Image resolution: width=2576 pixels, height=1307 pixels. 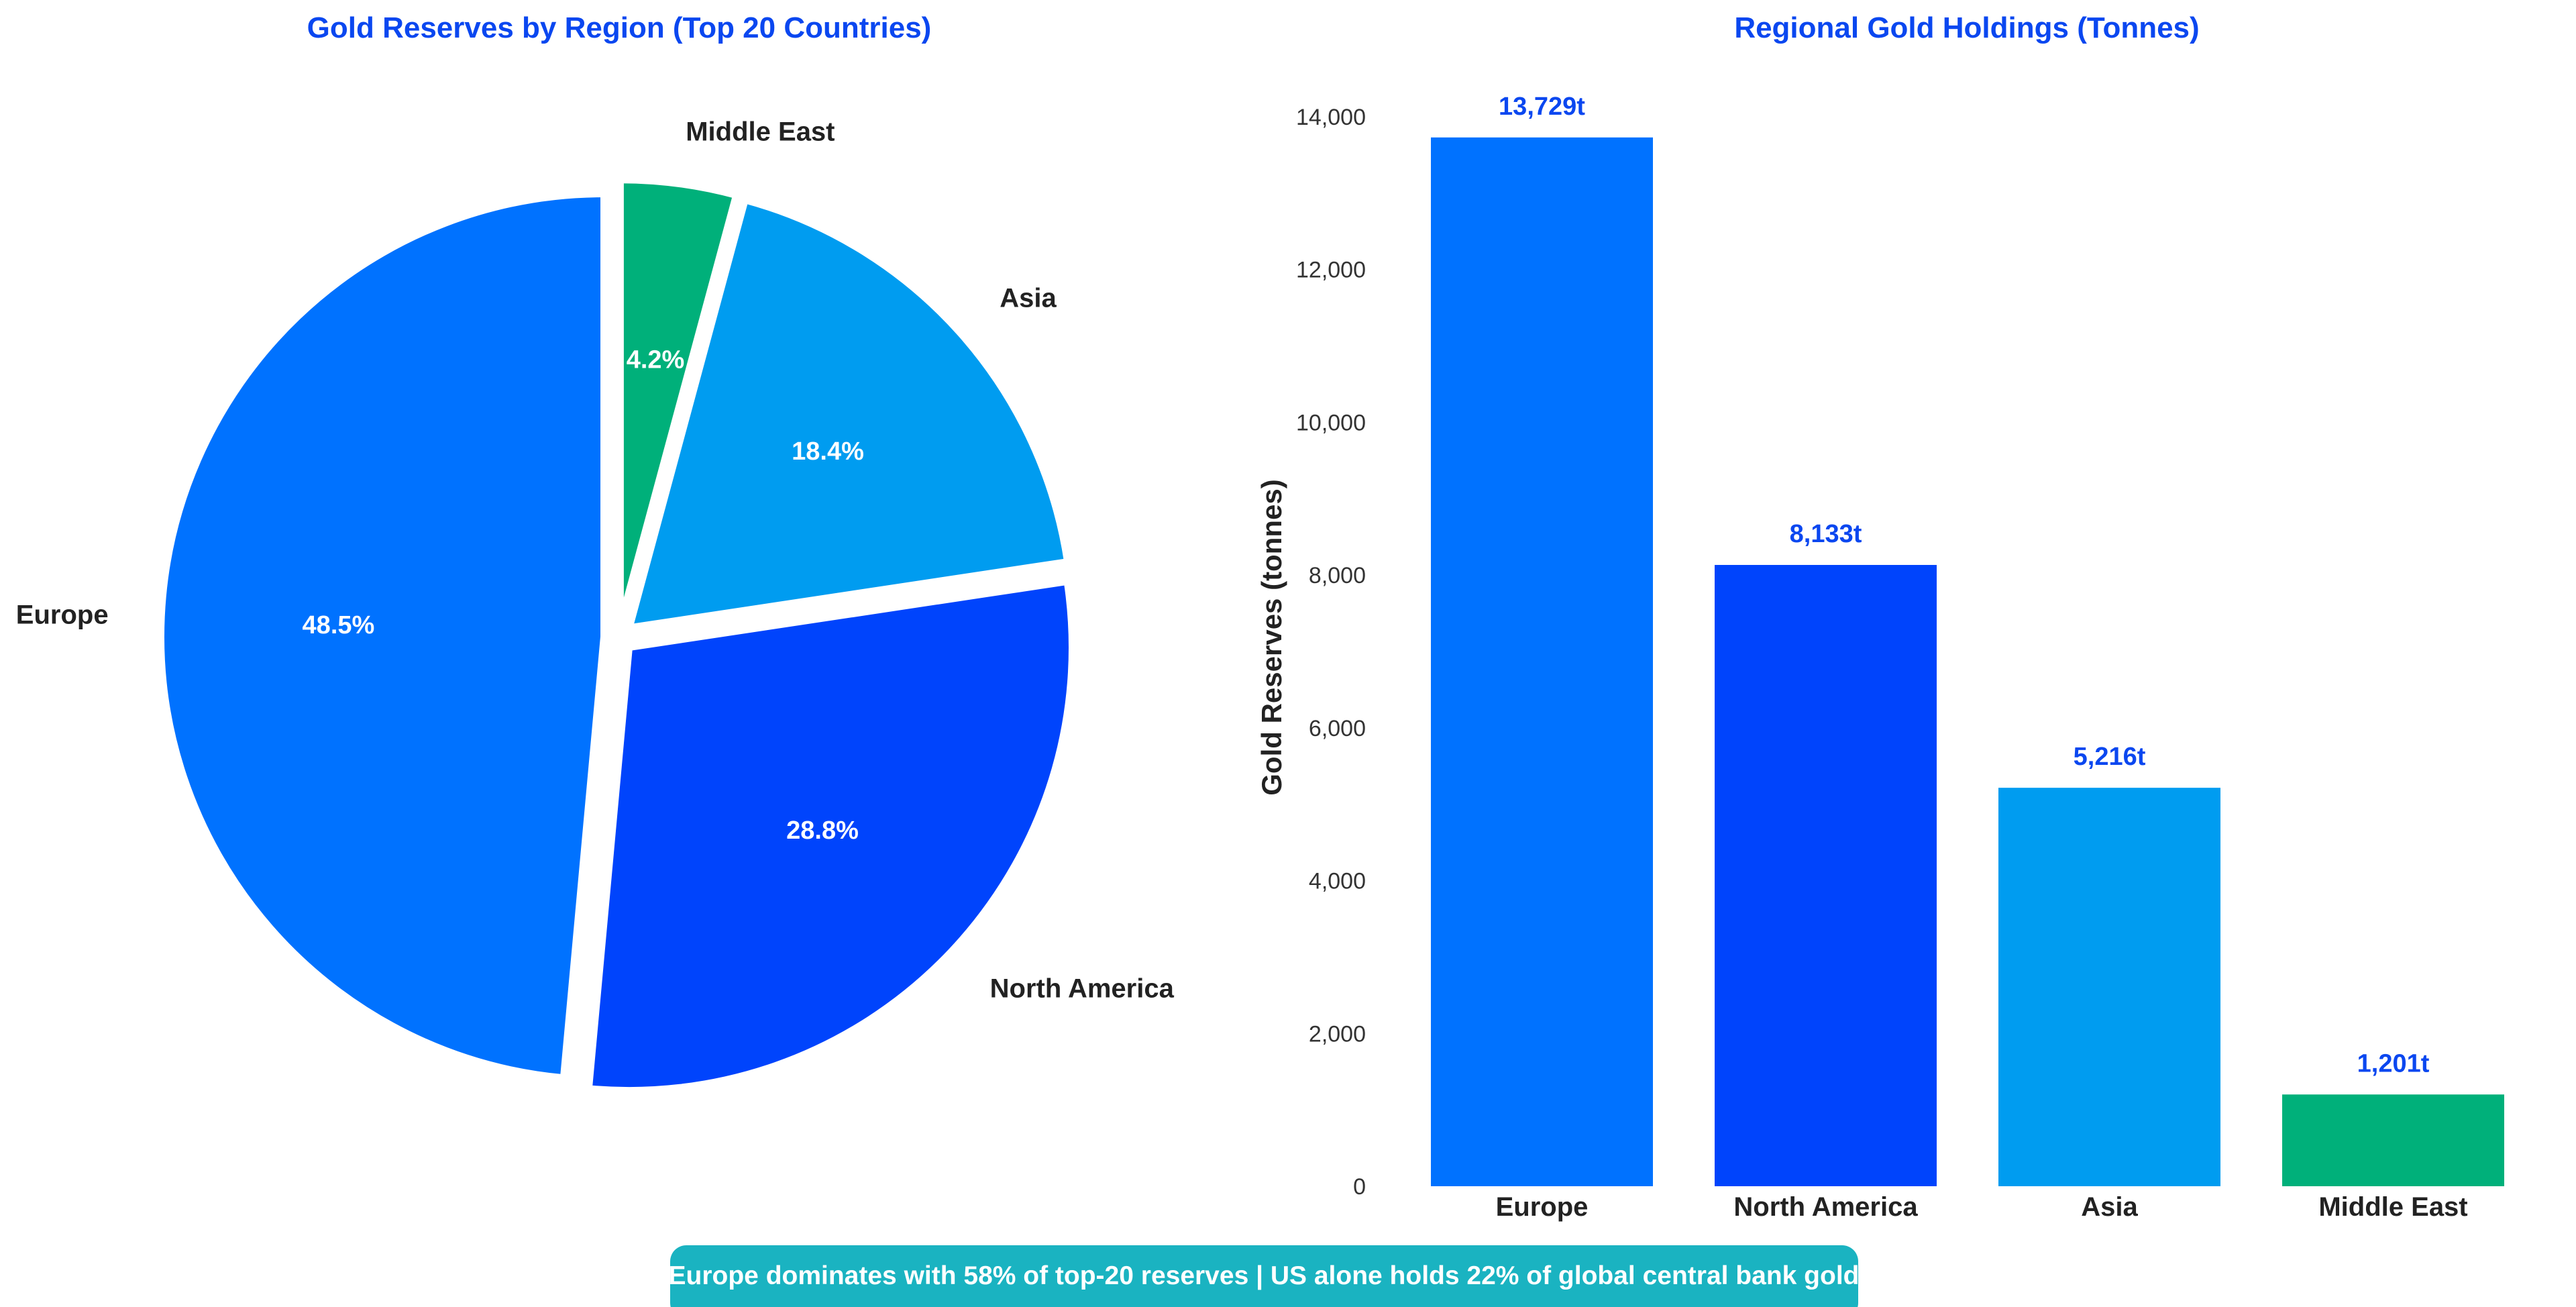 What do you see at coordinates (1825, 1207) in the screenshot?
I see `x-tick-label-north-america: North America` at bounding box center [1825, 1207].